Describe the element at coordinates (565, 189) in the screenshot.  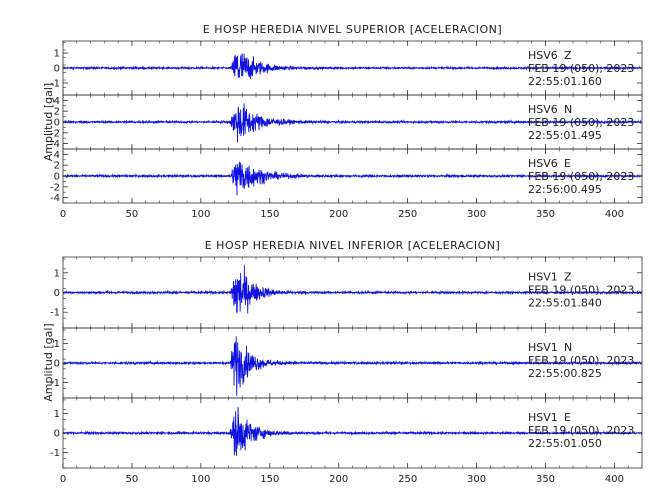
I see `trace-time: 22:56:00.495` at that location.